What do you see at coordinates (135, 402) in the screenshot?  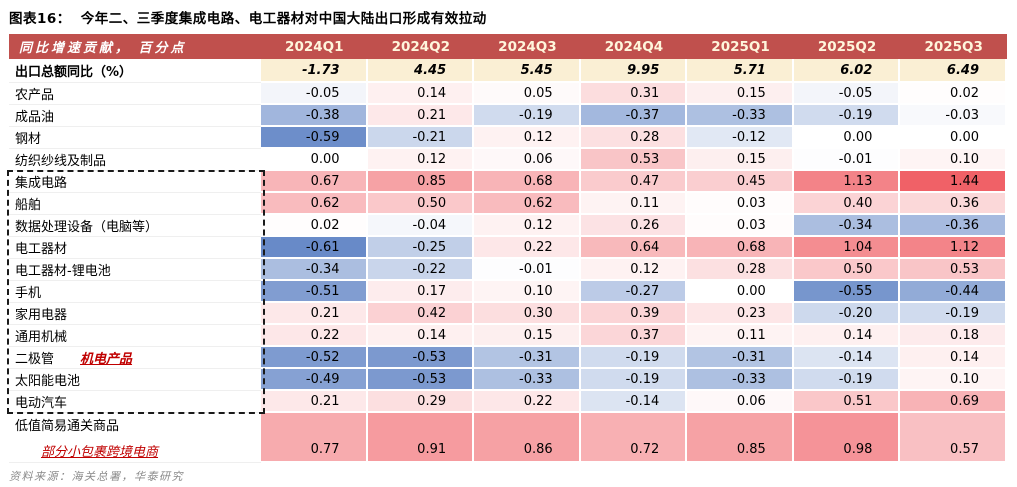 I see `row-label: 电动汽车` at bounding box center [135, 402].